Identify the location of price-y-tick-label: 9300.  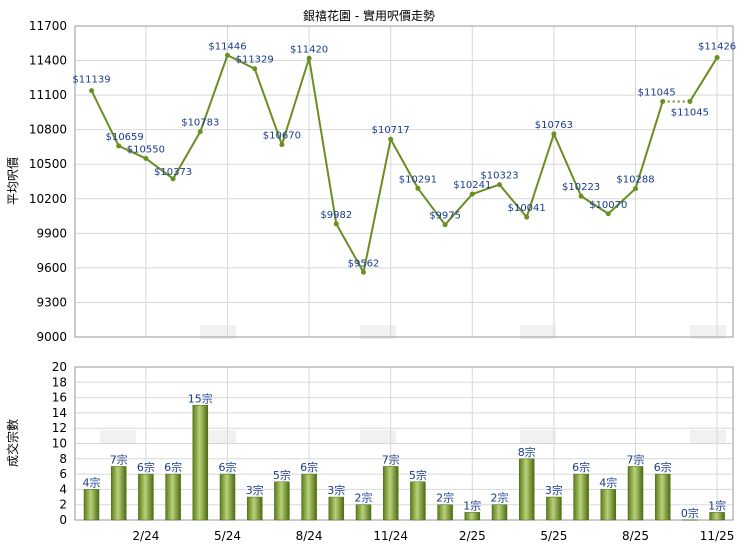
(51, 302).